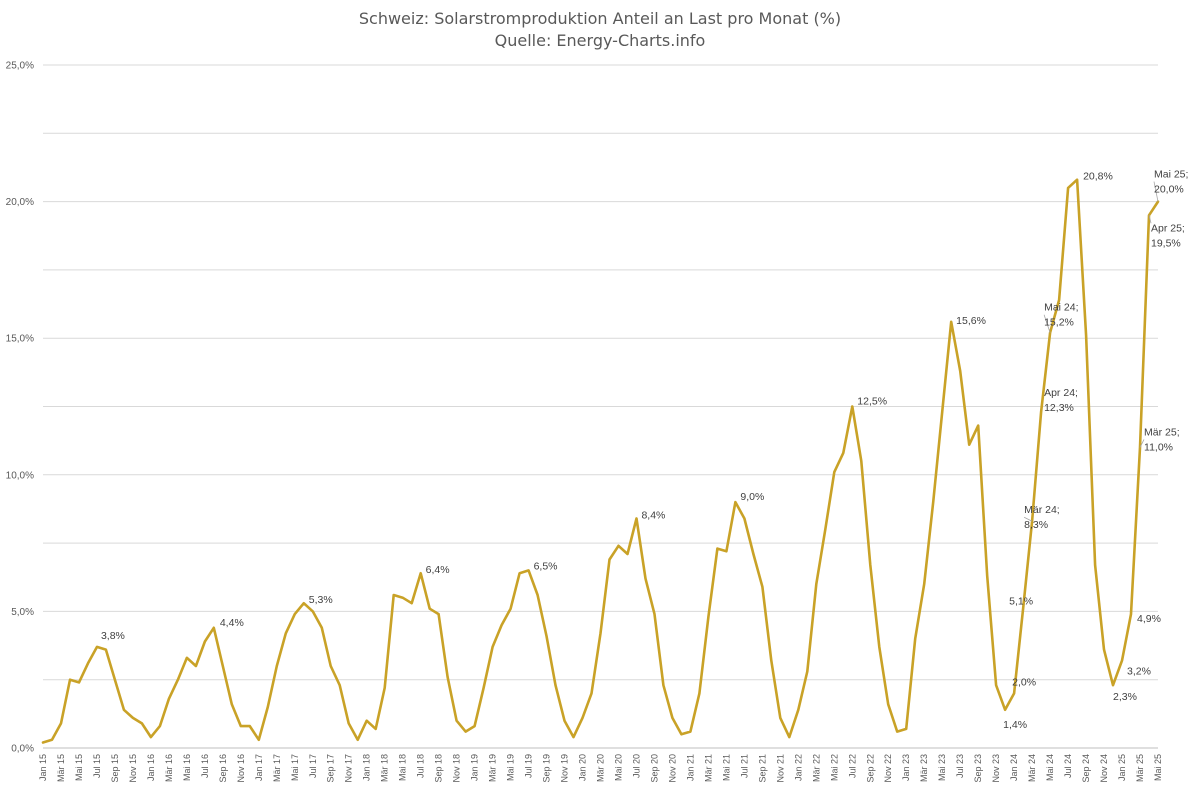  What do you see at coordinates (654, 768) in the screenshot?
I see `x-tick-label: Sep 20` at bounding box center [654, 768].